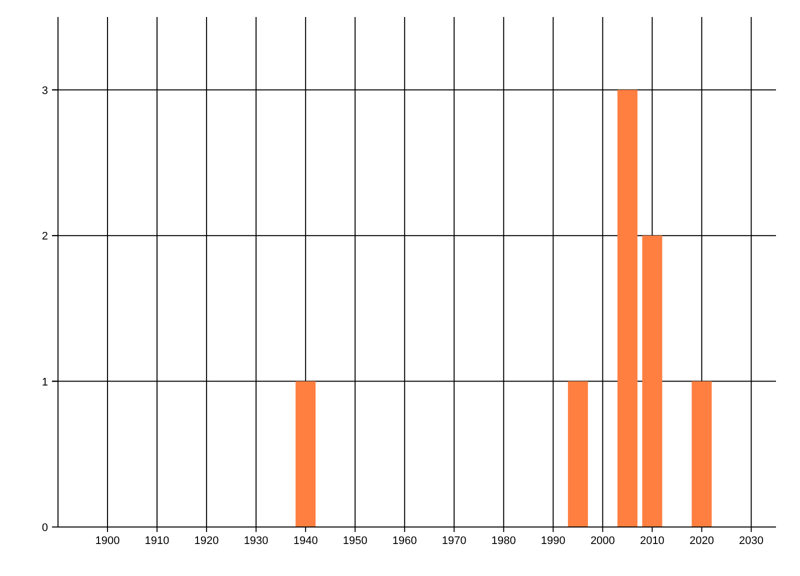  What do you see at coordinates (256, 541) in the screenshot?
I see `x-tick-label: 1930` at bounding box center [256, 541].